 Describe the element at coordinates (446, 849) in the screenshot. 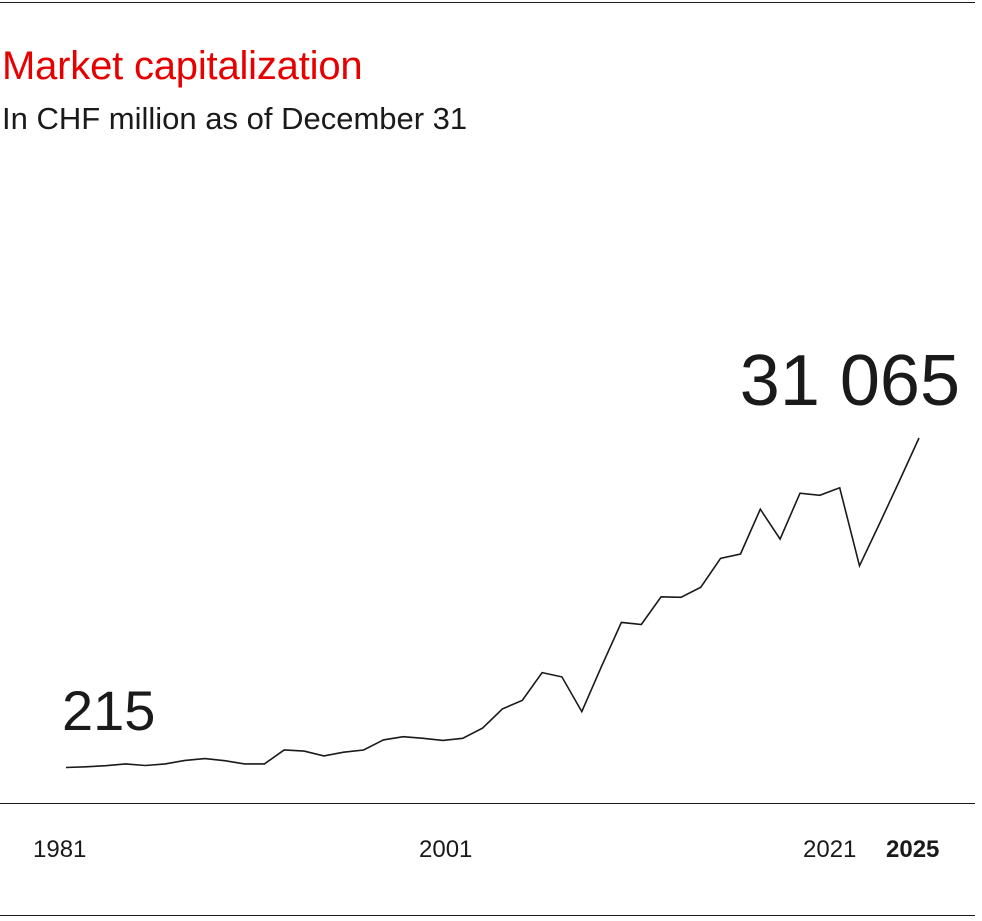

I see `x-tick-label-2001: 2001` at that location.